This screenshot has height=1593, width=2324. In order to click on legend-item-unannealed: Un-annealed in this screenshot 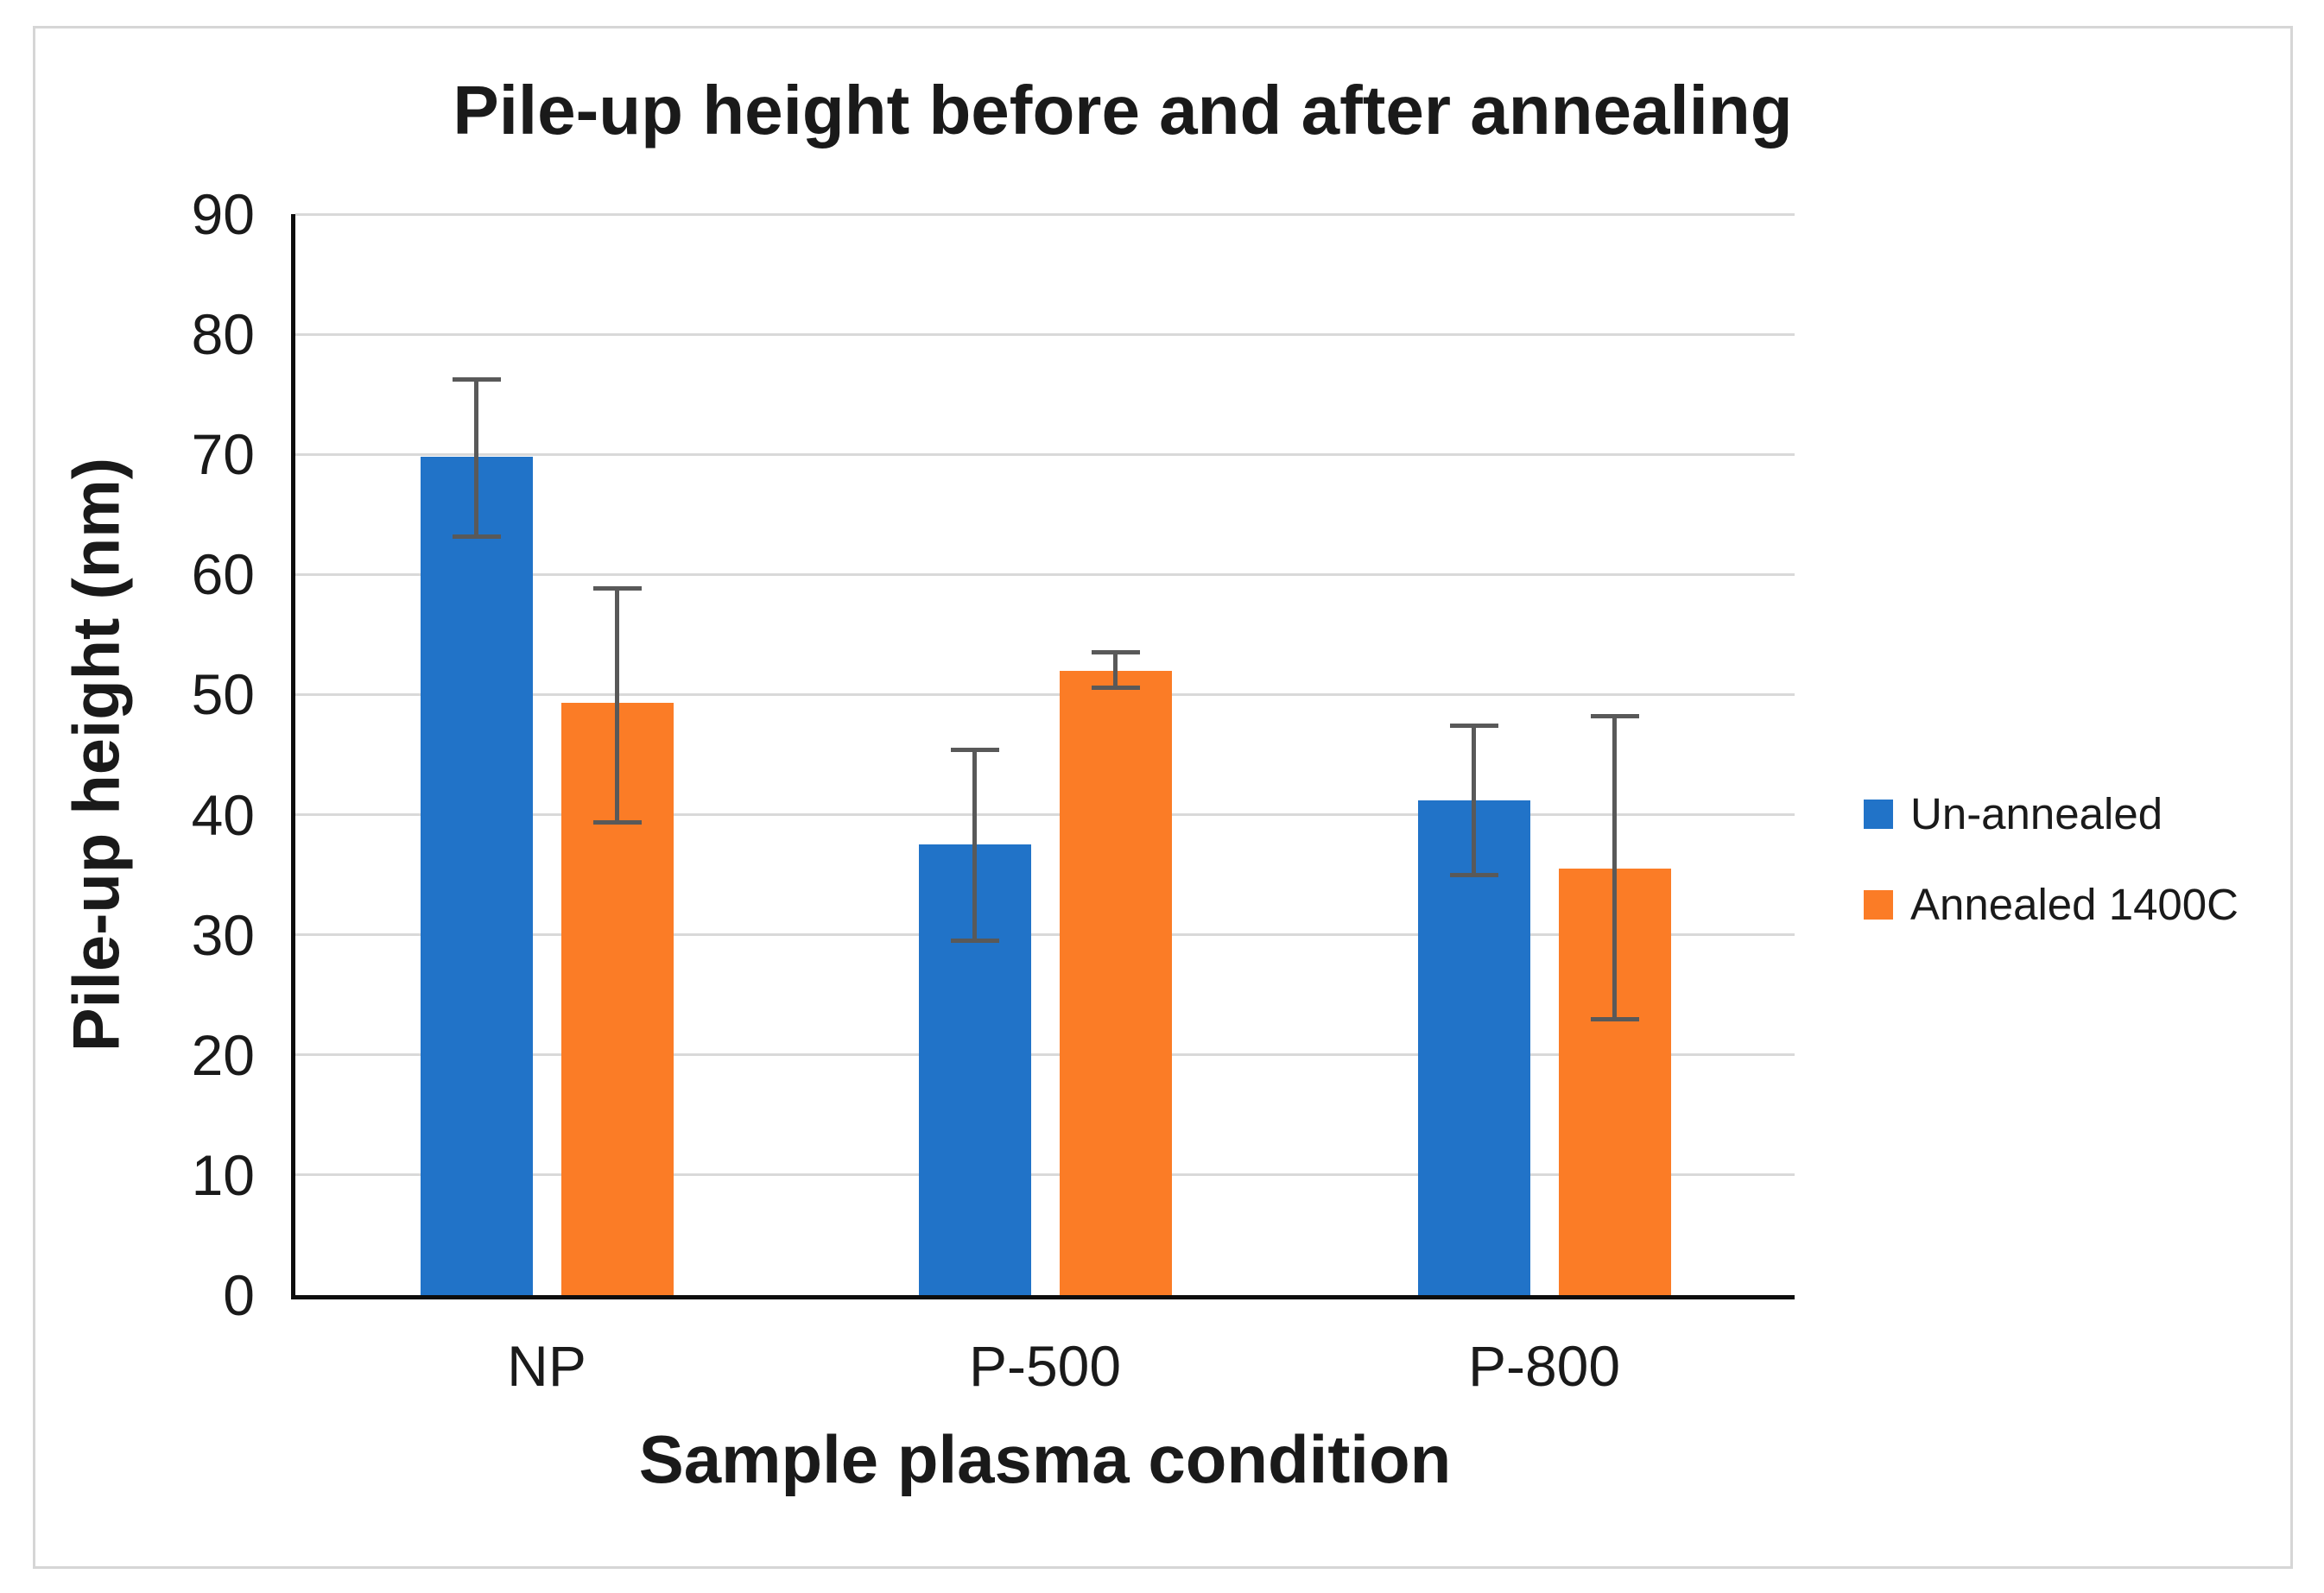, I will do `click(2051, 814)`.